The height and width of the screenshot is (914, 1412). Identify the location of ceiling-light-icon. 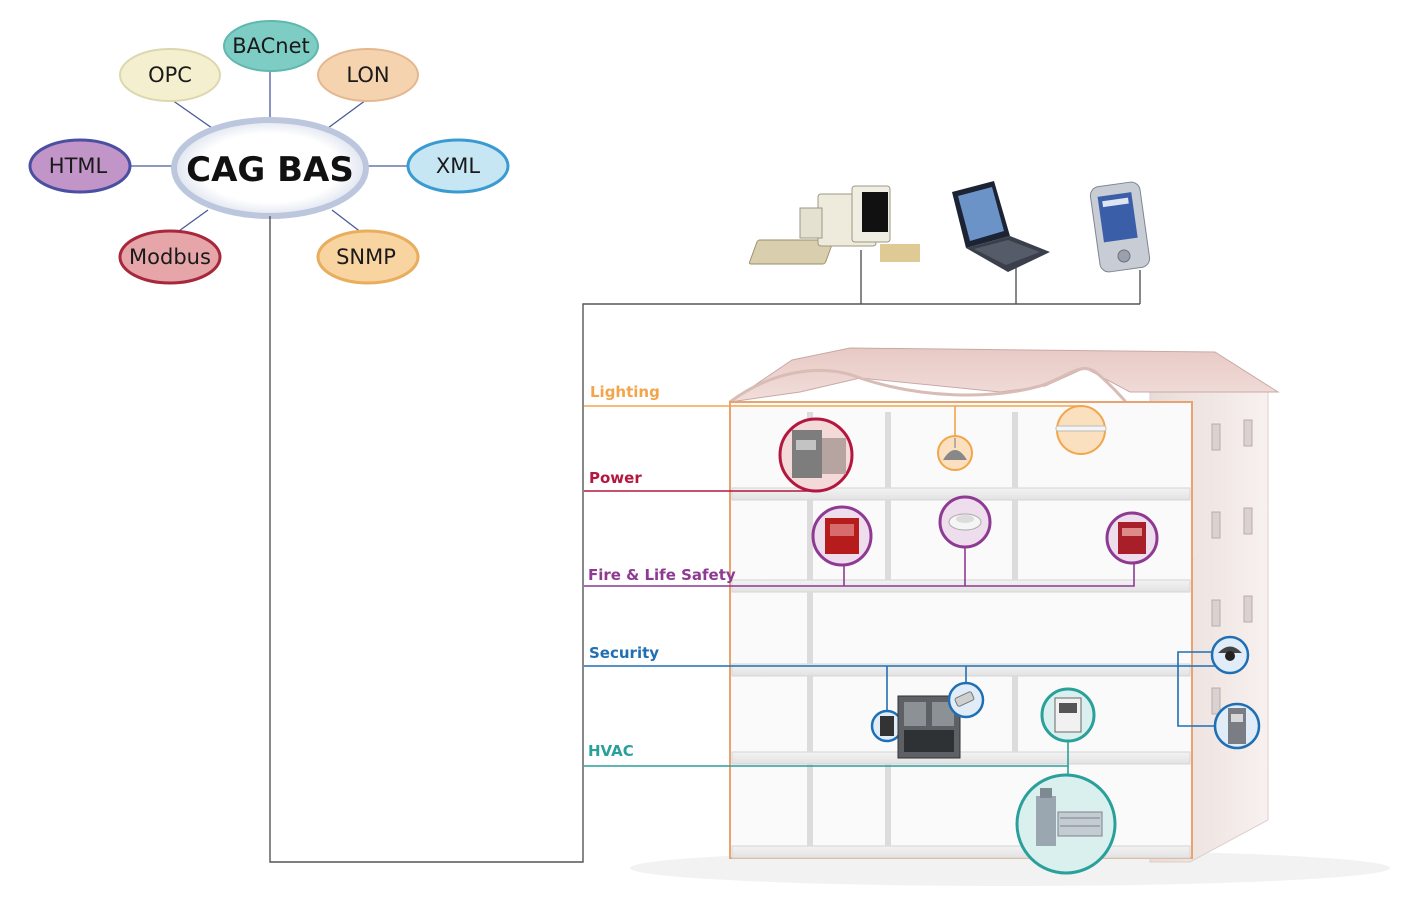
(1081, 430).